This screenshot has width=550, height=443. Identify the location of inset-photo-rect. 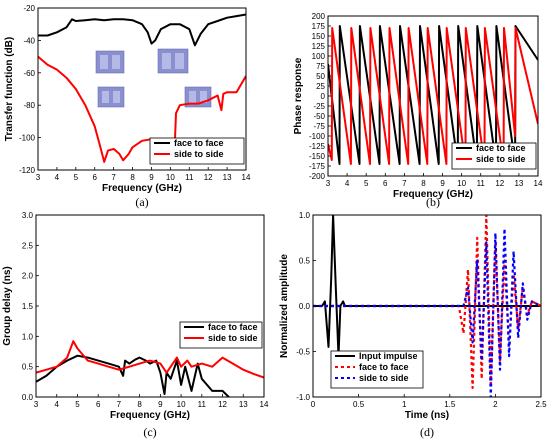
(111, 97).